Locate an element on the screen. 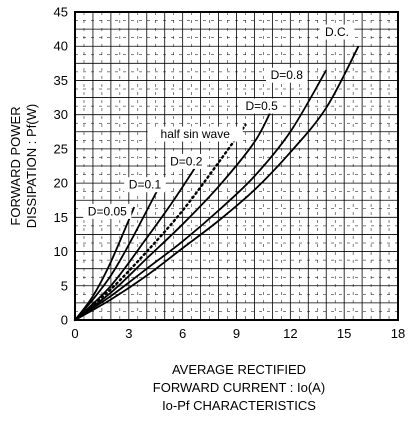 Image resolution: width=410 pixels, height=423 pixels. curve-label-d-0-05: D=0.05 is located at coordinates (107, 211).